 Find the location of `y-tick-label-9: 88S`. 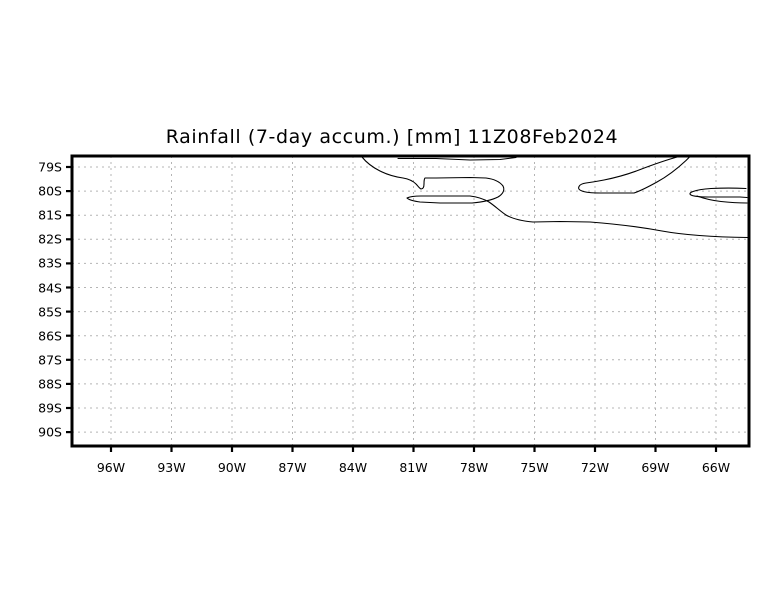

y-tick-label-9: 88S is located at coordinates (50, 384).